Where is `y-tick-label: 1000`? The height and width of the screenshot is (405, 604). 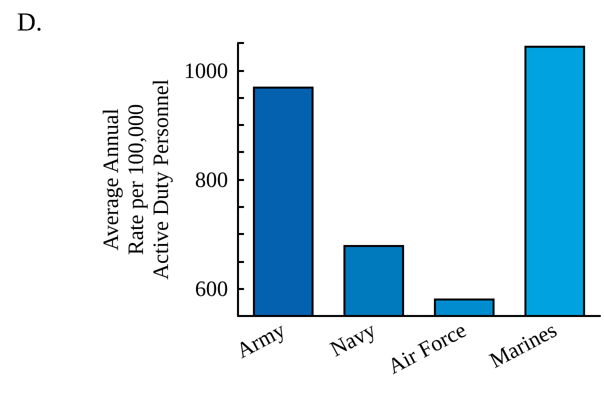 y-tick-label: 1000 is located at coordinates (206, 70).